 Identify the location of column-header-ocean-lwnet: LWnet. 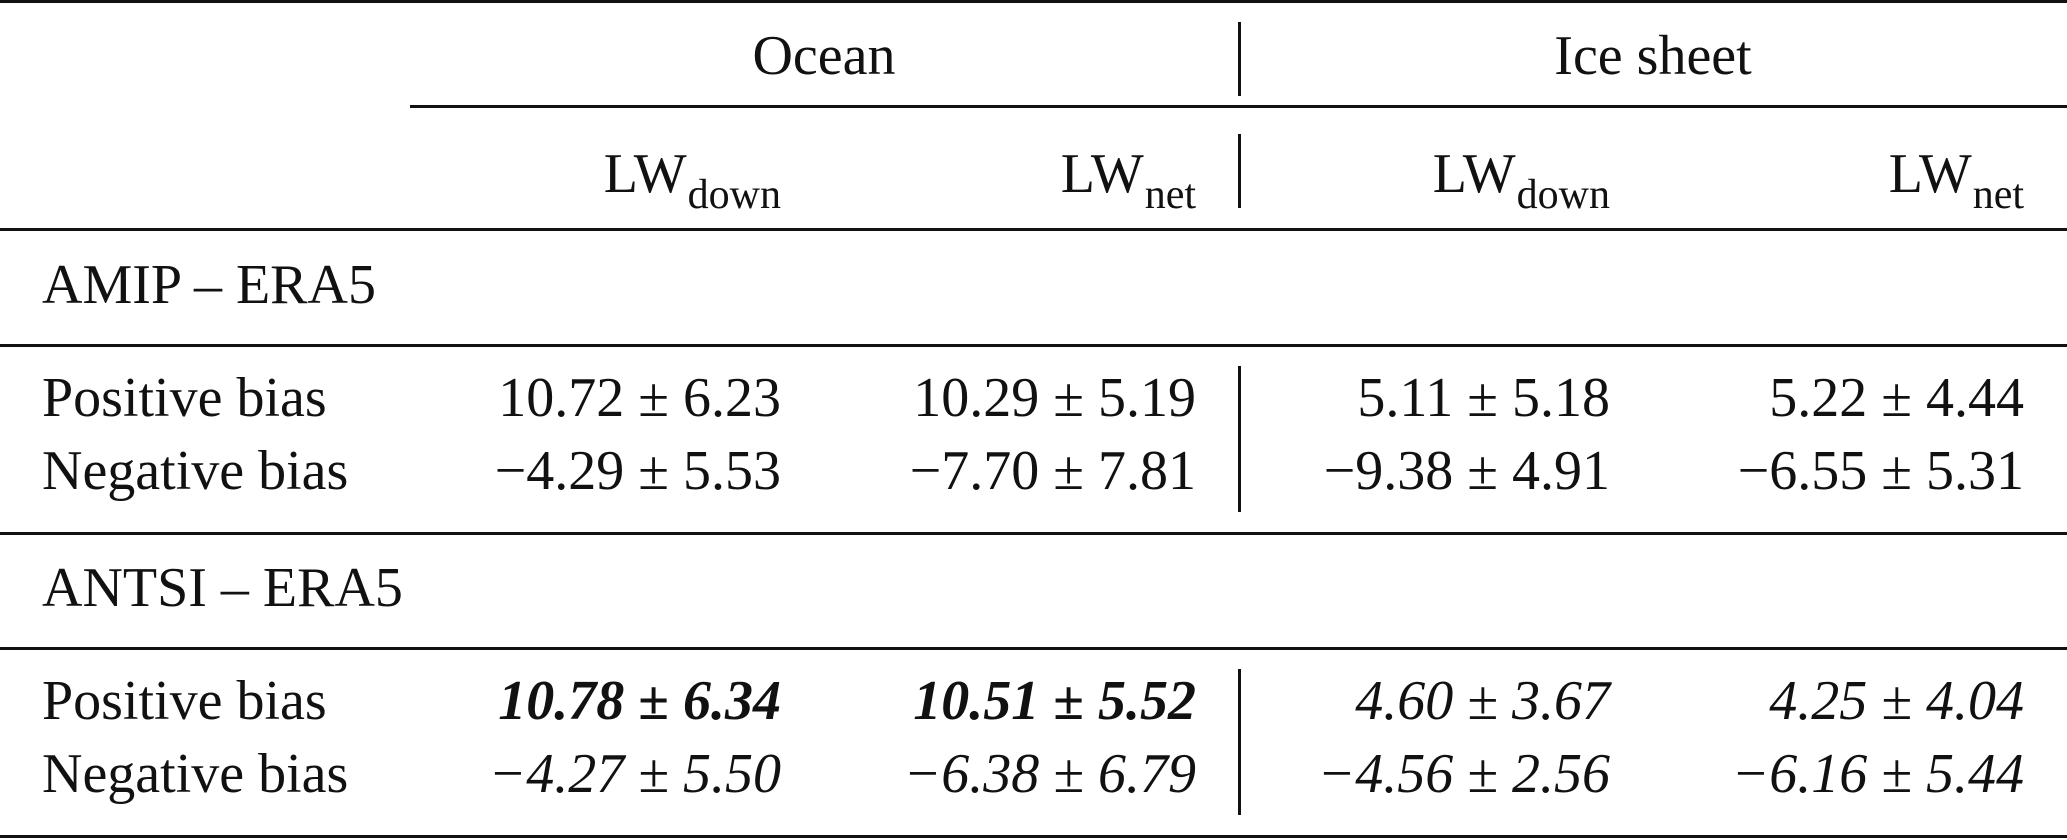
(1128, 179).